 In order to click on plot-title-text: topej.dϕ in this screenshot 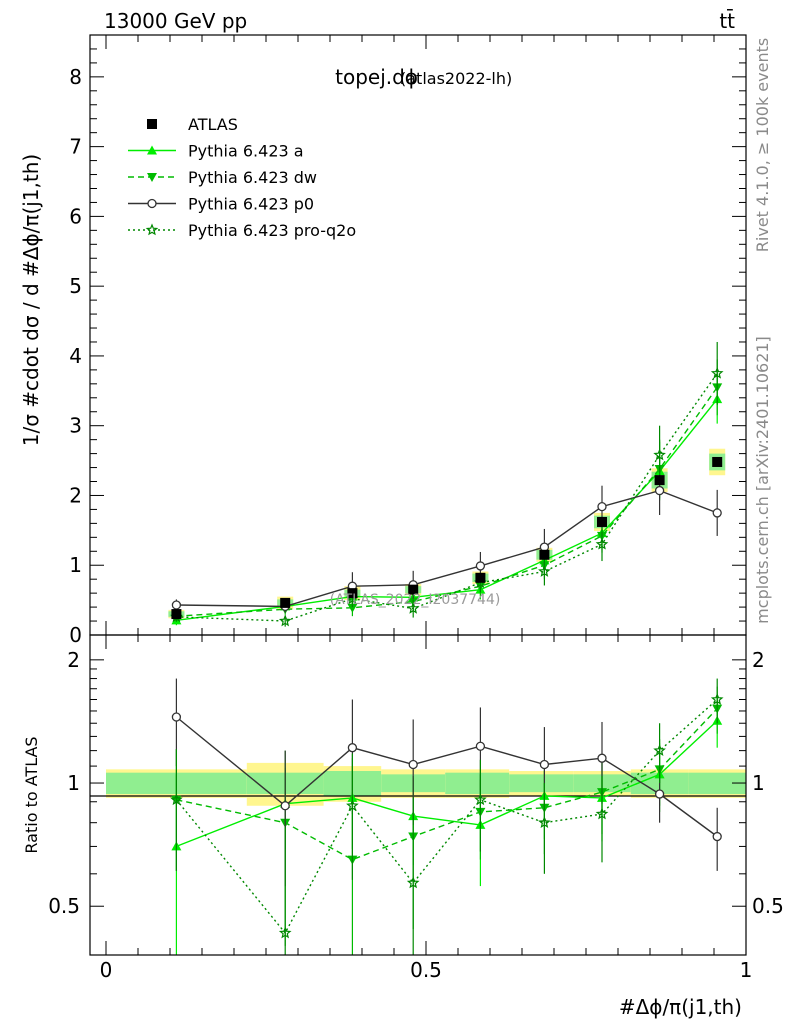, I will do `click(376, 77)`.